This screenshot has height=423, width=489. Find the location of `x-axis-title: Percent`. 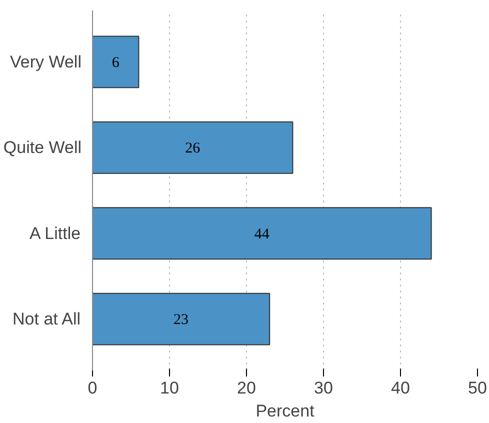

x-axis-title: Percent is located at coordinates (285, 411).